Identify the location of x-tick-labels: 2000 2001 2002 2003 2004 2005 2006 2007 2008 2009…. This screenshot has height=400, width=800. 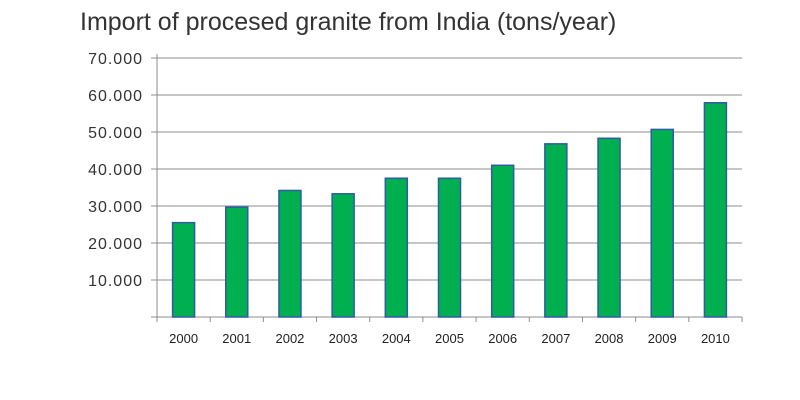
(449, 338).